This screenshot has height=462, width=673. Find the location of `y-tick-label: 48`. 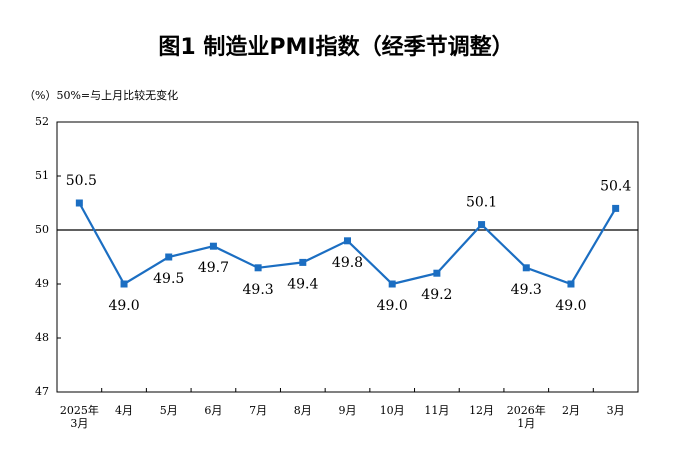

y-tick-label: 48 is located at coordinates (42, 337).